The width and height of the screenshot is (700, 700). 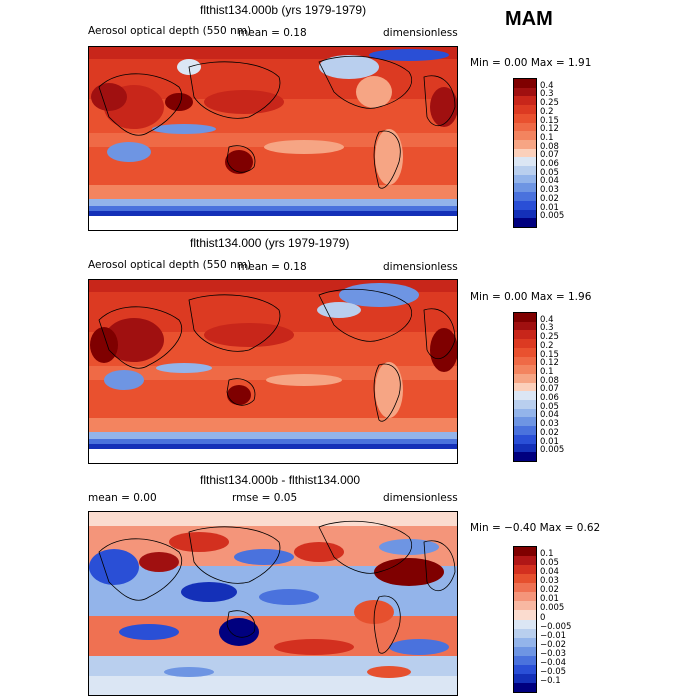 I want to click on panel-1-minmax: Min = 0.00 Max = 1.91, so click(x=531, y=63).